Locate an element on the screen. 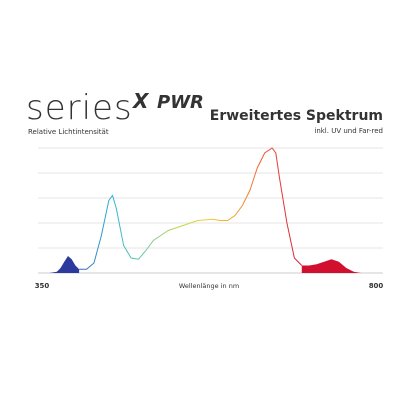 The height and width of the screenshot is (416, 416). logo-suffix: PWR is located at coordinates (180, 102).